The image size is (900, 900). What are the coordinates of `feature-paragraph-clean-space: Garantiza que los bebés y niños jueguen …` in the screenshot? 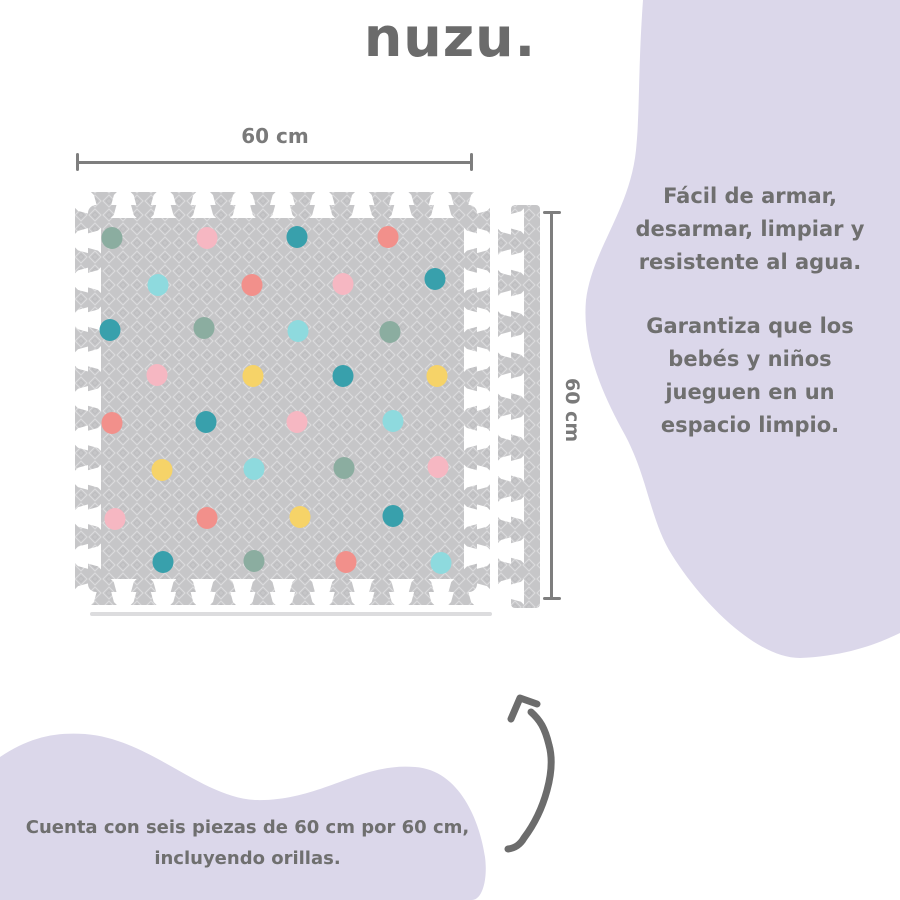 It's located at (750, 376).